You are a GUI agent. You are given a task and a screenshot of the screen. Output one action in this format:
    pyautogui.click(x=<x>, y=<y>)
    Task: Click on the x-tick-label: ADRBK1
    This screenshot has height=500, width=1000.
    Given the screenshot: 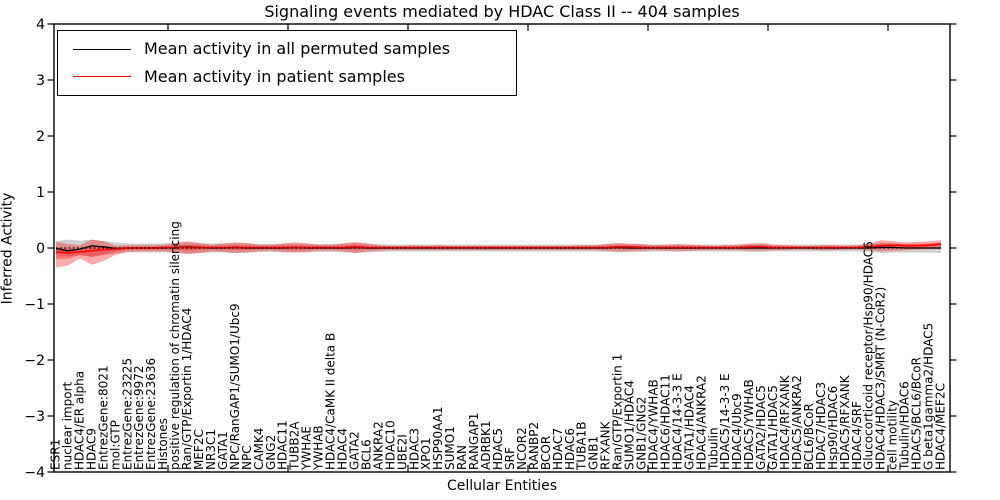 What is the action you would take?
    pyautogui.click(x=486, y=445)
    